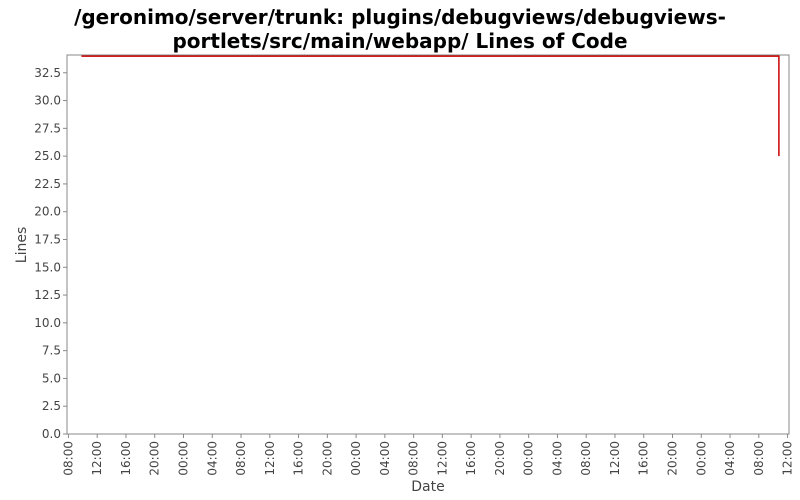  What do you see at coordinates (51, 351) in the screenshot?
I see `y-tick-label: 7.5` at bounding box center [51, 351].